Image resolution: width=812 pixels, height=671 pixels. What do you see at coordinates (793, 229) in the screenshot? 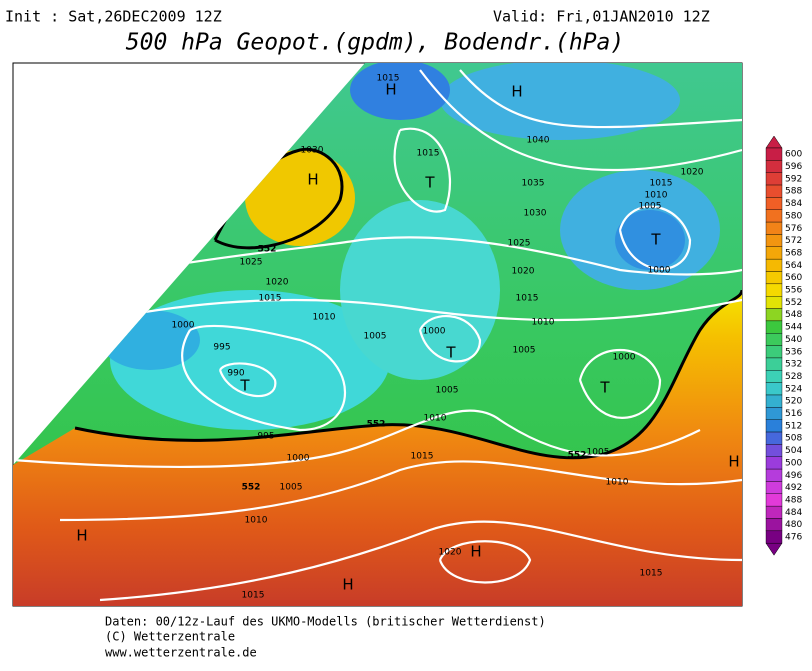
I see `colorbar-label: 576` at bounding box center [793, 229].